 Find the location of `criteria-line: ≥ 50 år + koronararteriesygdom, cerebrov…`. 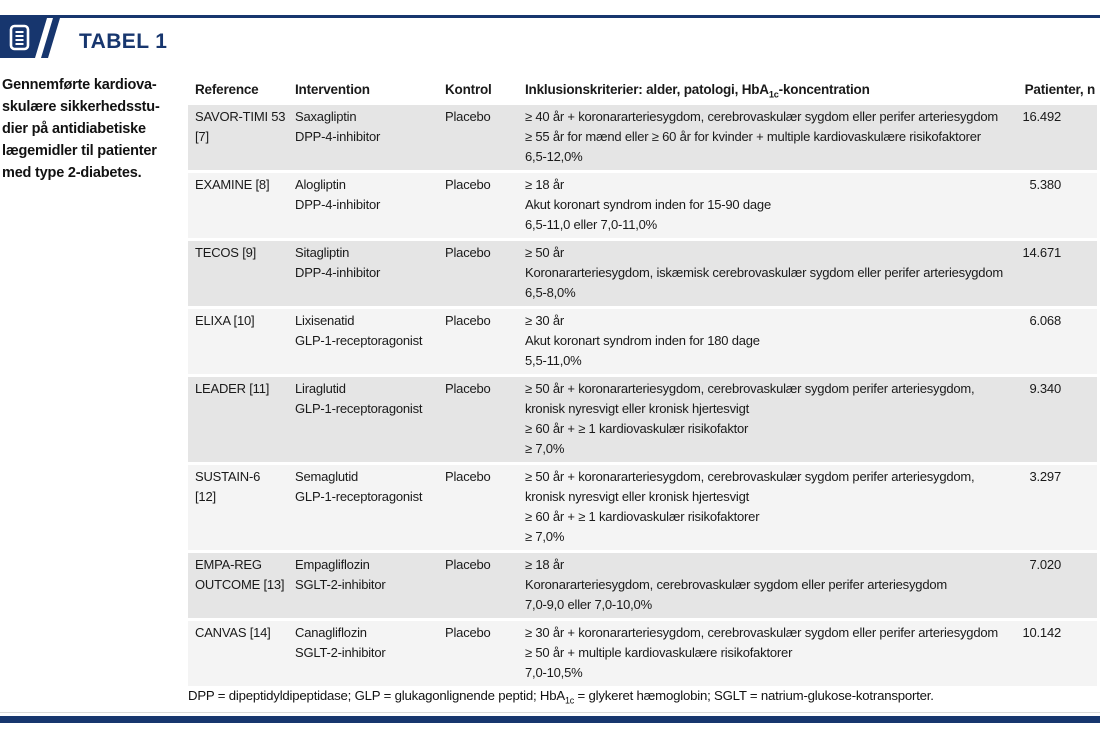

criteria-line: ≥ 50 år + koronararteriesygdom, cerebrov… is located at coordinates (750, 388).